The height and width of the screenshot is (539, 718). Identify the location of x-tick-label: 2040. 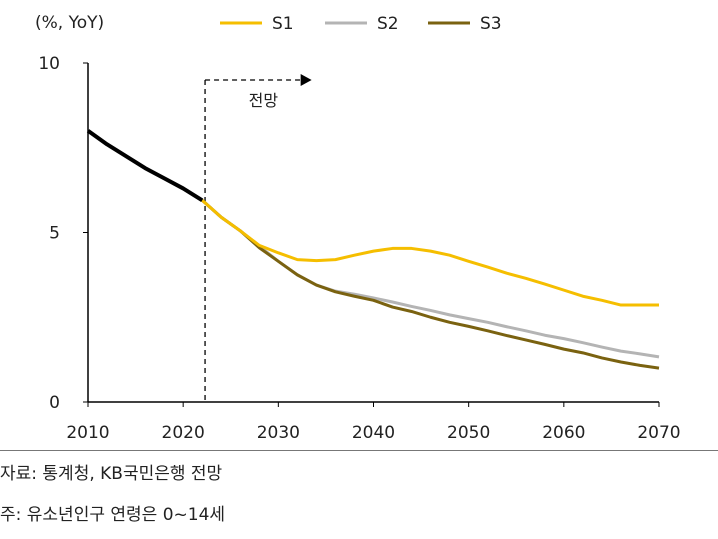
(373, 433).